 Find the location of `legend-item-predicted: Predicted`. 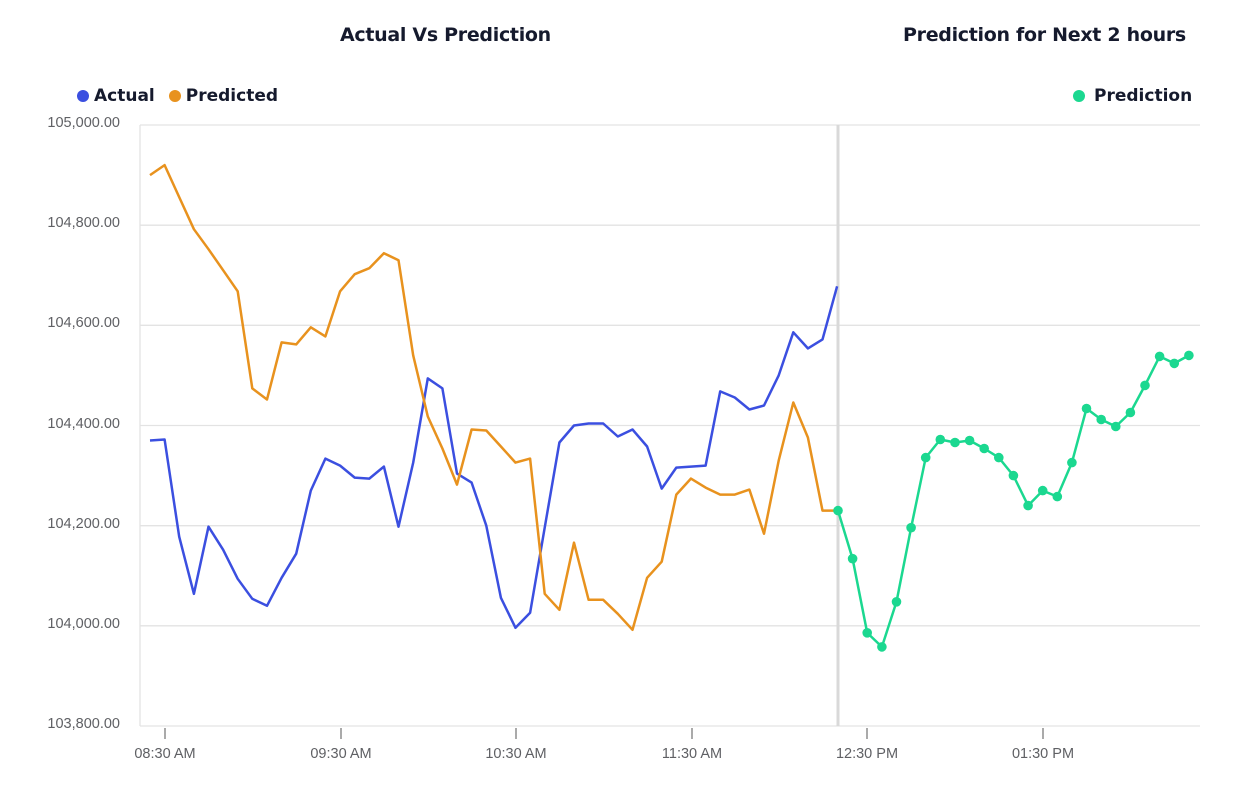

legend-item-predicted: Predicted is located at coordinates (223, 96).